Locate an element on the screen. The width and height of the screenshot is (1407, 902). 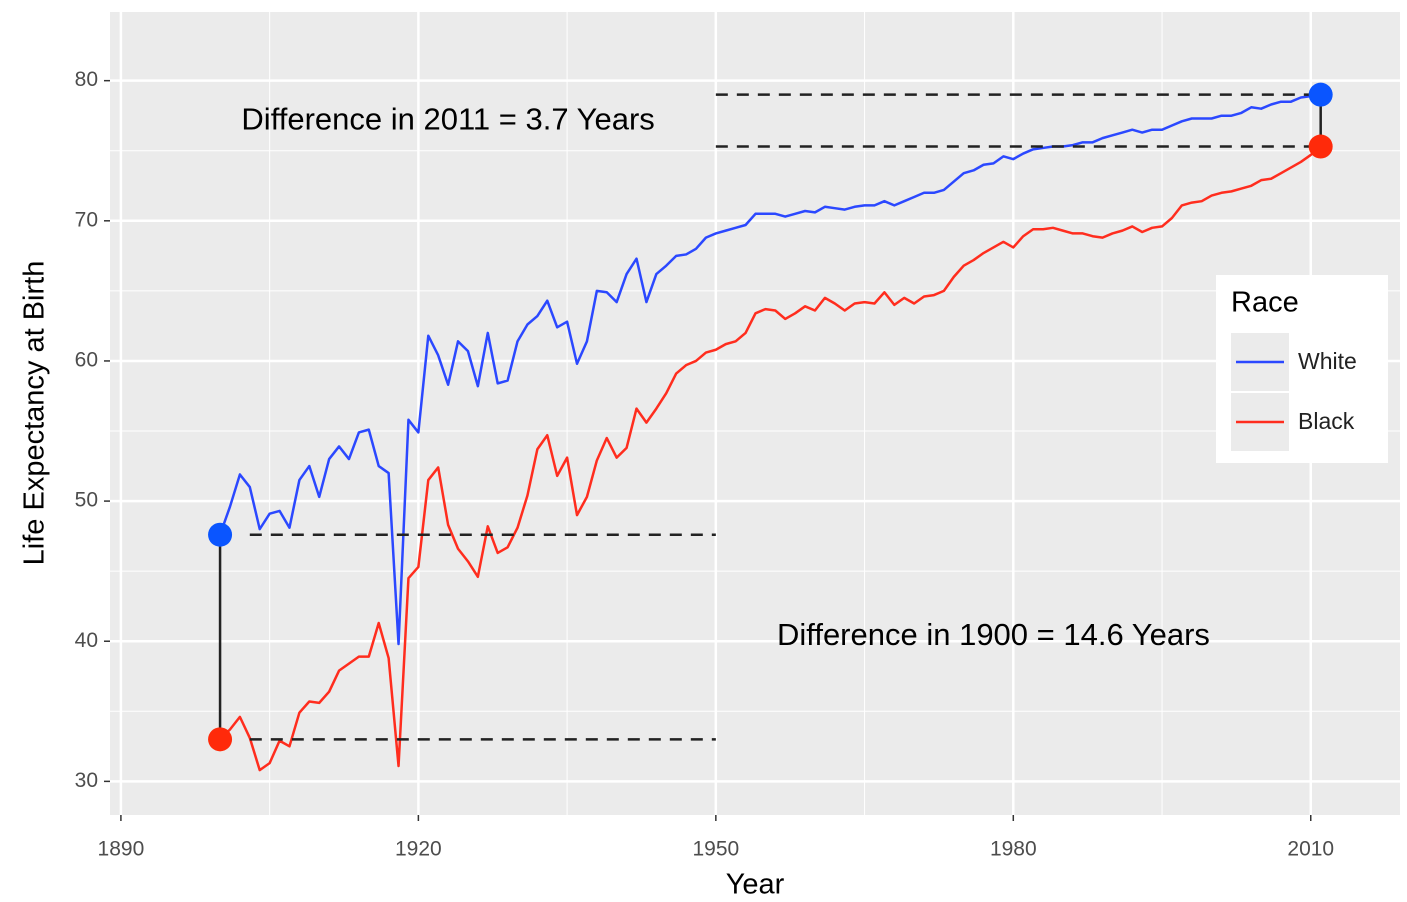
x-tick-label: 1980 is located at coordinates (1013, 849).